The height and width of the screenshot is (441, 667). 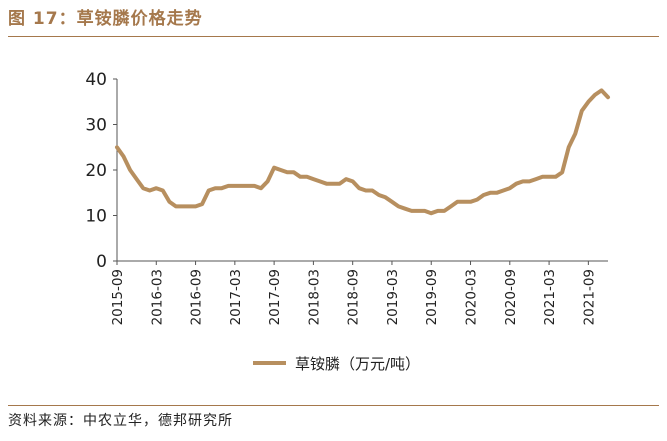 I want to click on legend-label: 草铵膦（万元/吨）, so click(x=357, y=364).